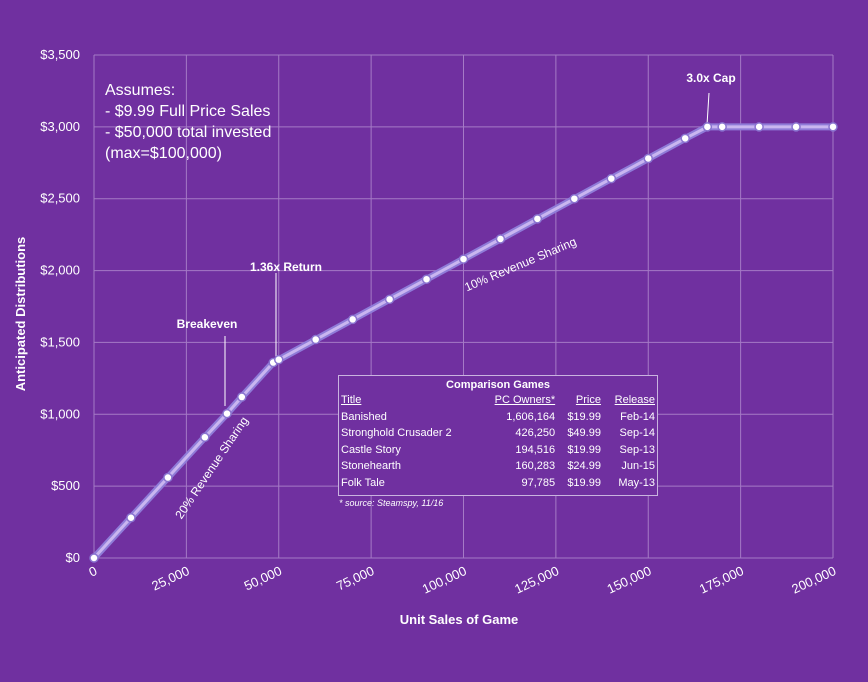  I want to click on comparison-source-note: * source: Steamspy, 11/16, so click(391, 503).